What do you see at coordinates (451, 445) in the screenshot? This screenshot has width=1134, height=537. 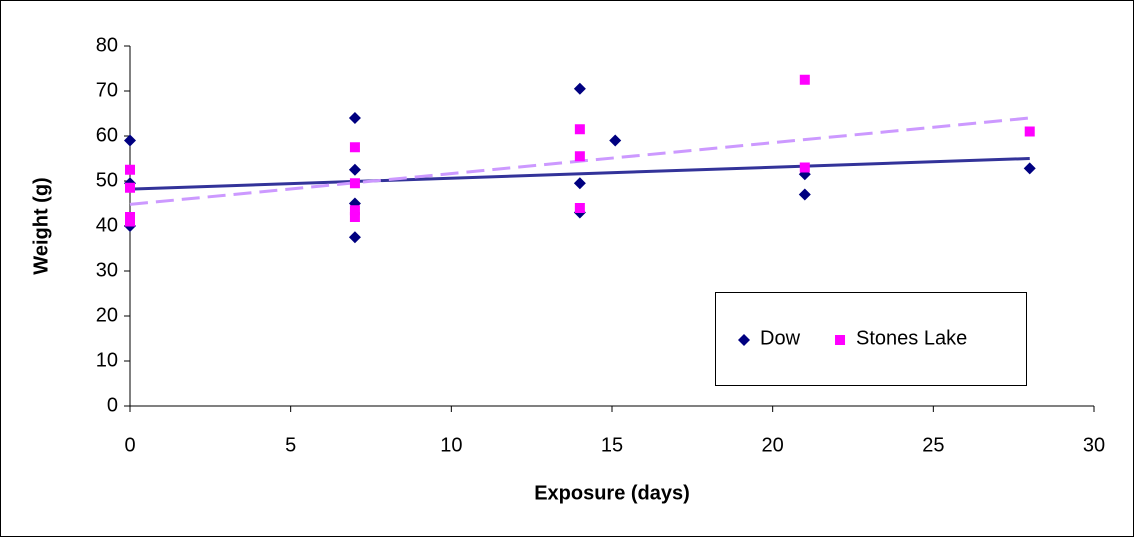 I see `x-tick-label: 10` at bounding box center [451, 445].